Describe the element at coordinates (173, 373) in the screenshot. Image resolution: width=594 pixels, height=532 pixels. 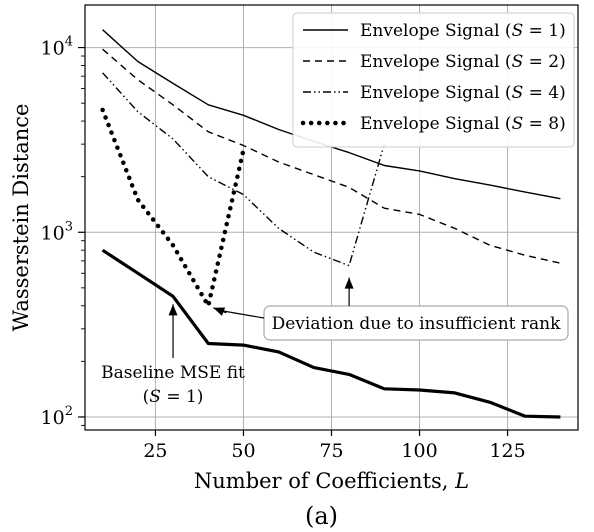
I see `baseline-label-line1: Baseline MSE fit` at that location.